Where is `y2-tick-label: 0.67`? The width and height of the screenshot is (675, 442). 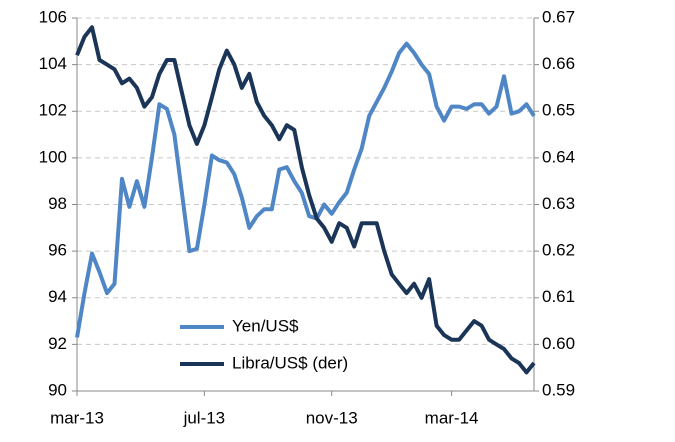
y2-tick-label: 0.67 is located at coordinates (558, 16).